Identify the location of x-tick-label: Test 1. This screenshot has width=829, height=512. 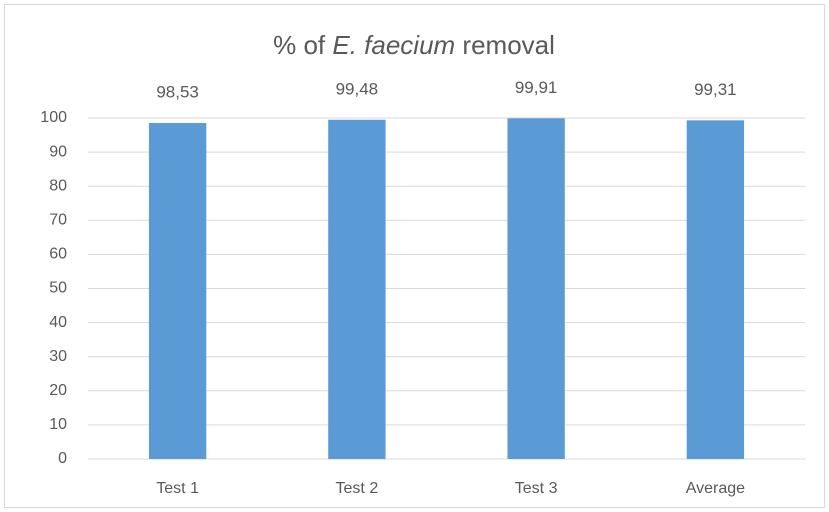
(177, 488).